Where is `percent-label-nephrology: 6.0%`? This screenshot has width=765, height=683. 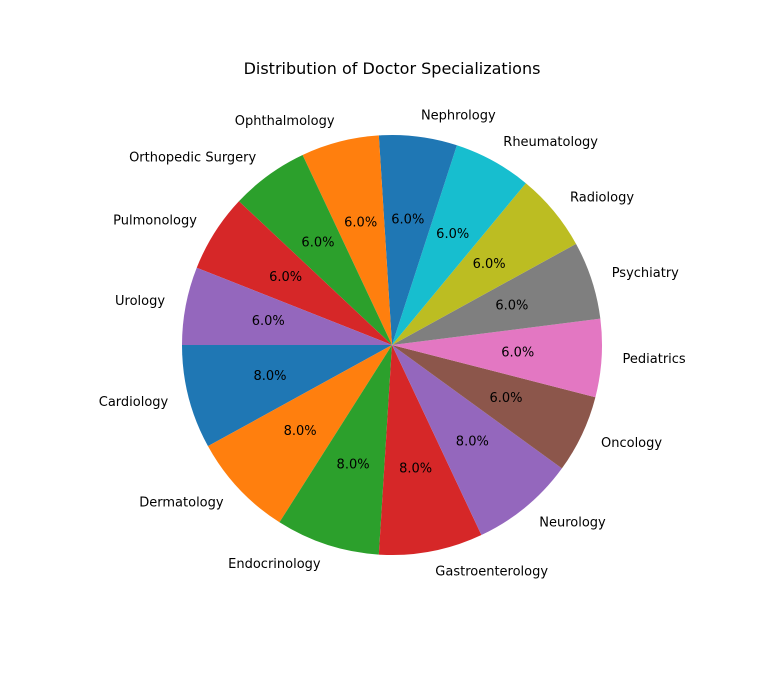
percent-label-nephrology: 6.0% is located at coordinates (407, 219).